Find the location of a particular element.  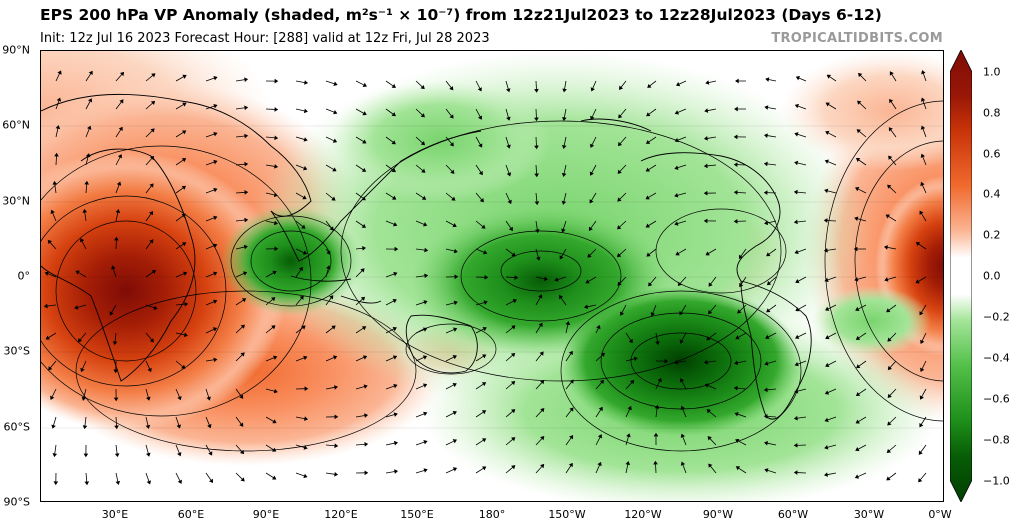

colorbar-scale is located at coordinates (961, 276).